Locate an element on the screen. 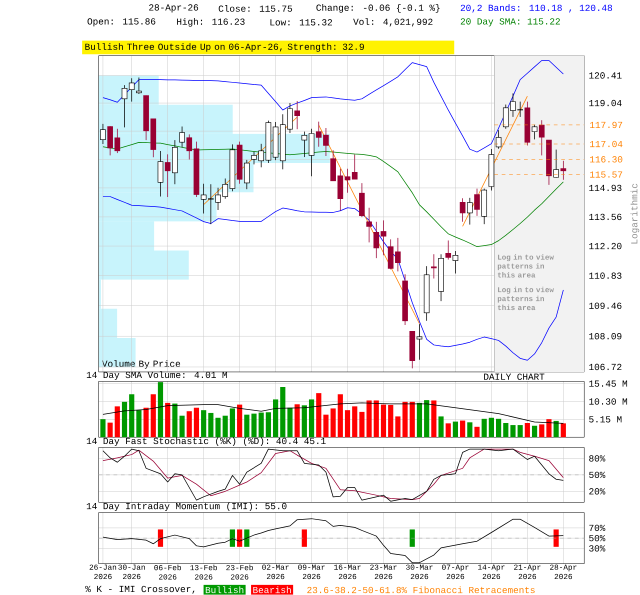 The image size is (640, 595). legend-title: % K - IMI Crossover, is located at coordinates (139, 590).